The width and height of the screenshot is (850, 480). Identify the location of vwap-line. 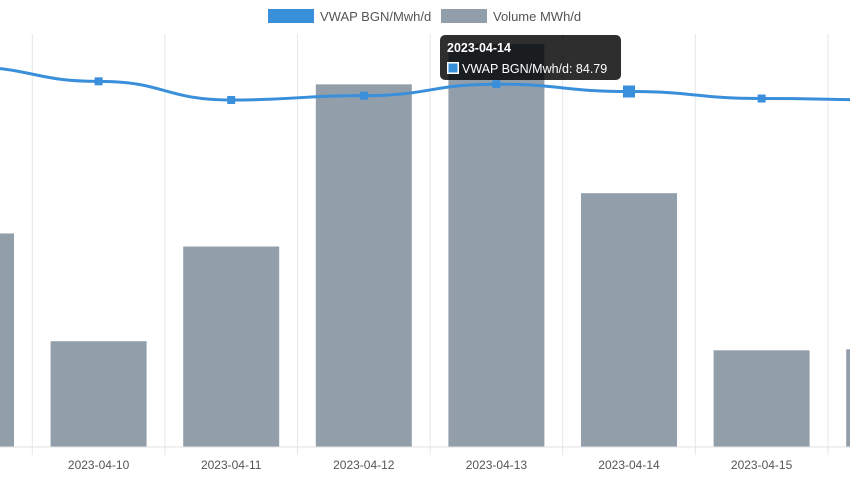
(425, 84).